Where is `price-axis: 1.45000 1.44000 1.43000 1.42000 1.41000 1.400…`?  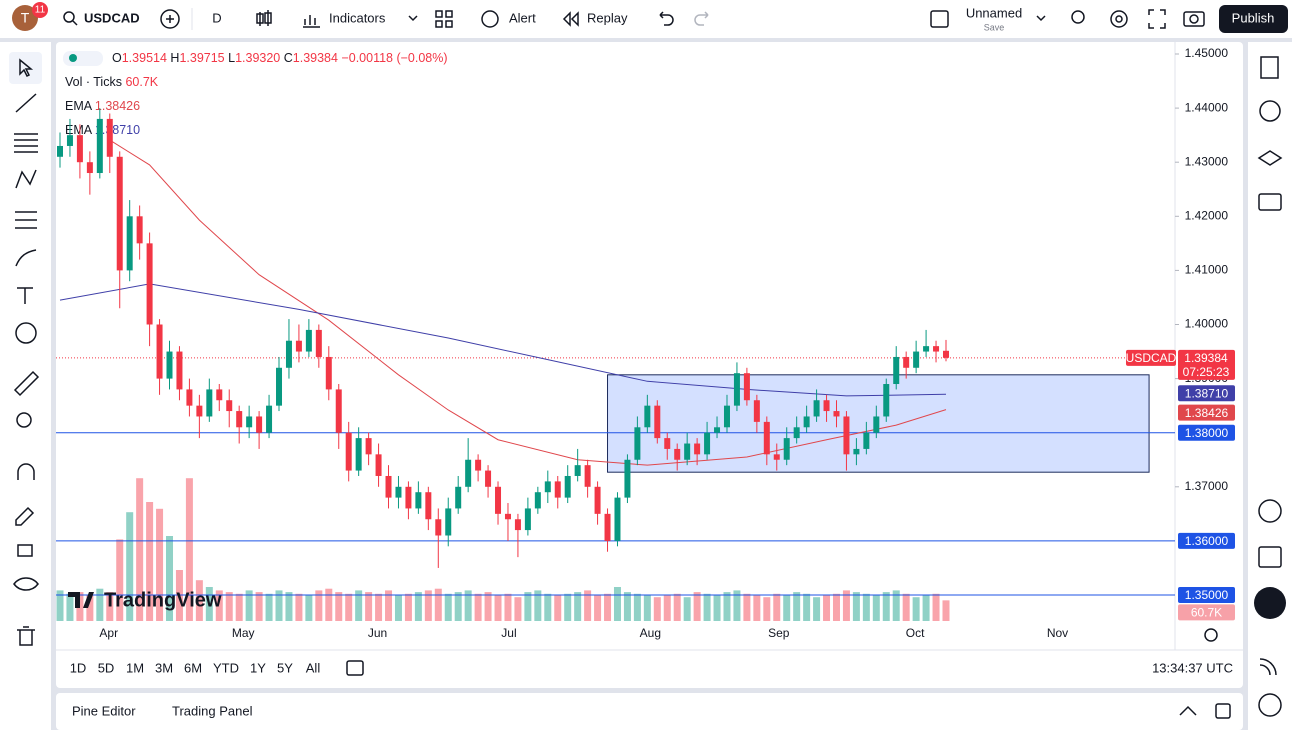 price-axis: 1.45000 1.44000 1.43000 1.42000 1.41000 1.400… is located at coordinates (1180, 333).